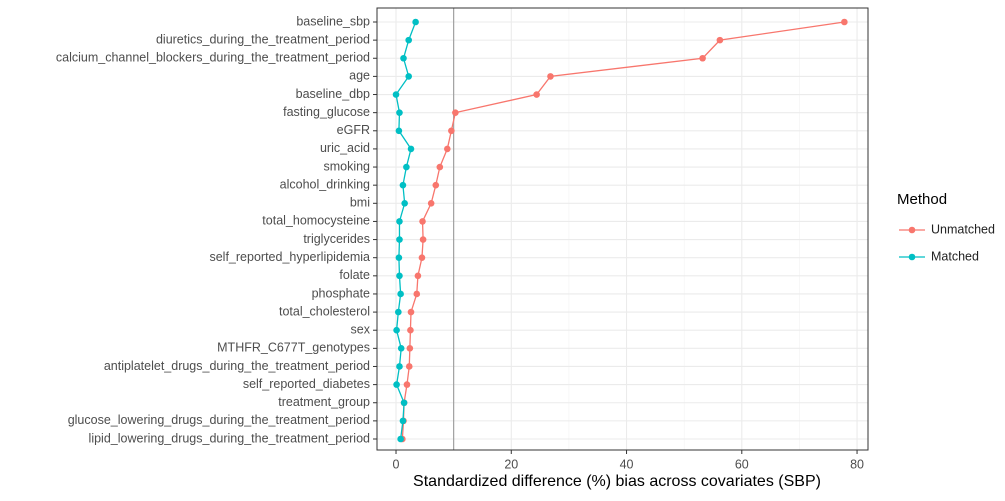 This screenshot has width=1005, height=501. What do you see at coordinates (354, 275) in the screenshot?
I see `y-tick-label: folate` at bounding box center [354, 275].